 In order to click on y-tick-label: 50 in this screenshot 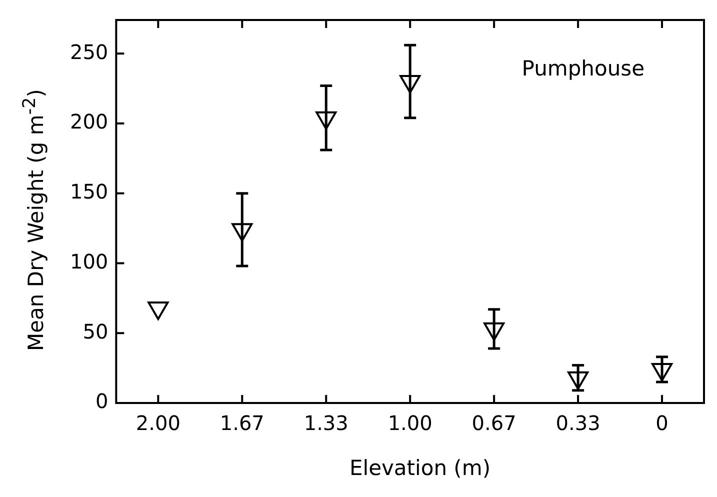, I will do `click(95, 331)`.